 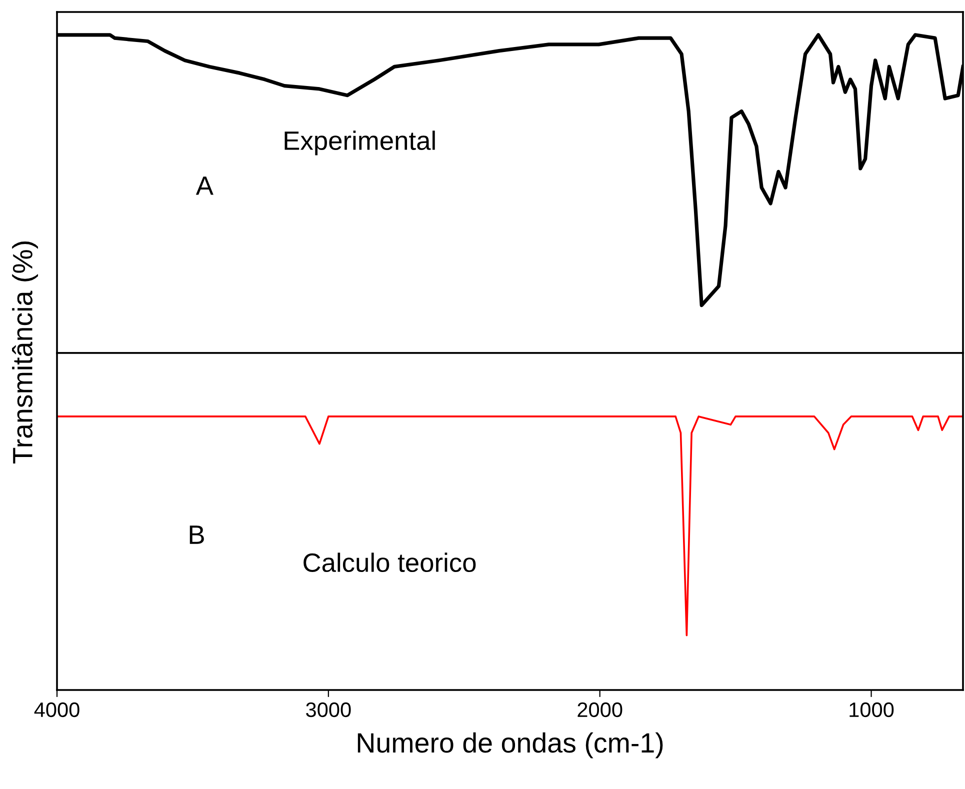 What do you see at coordinates (359, 143) in the screenshot?
I see `annotation: Experimental` at bounding box center [359, 143].